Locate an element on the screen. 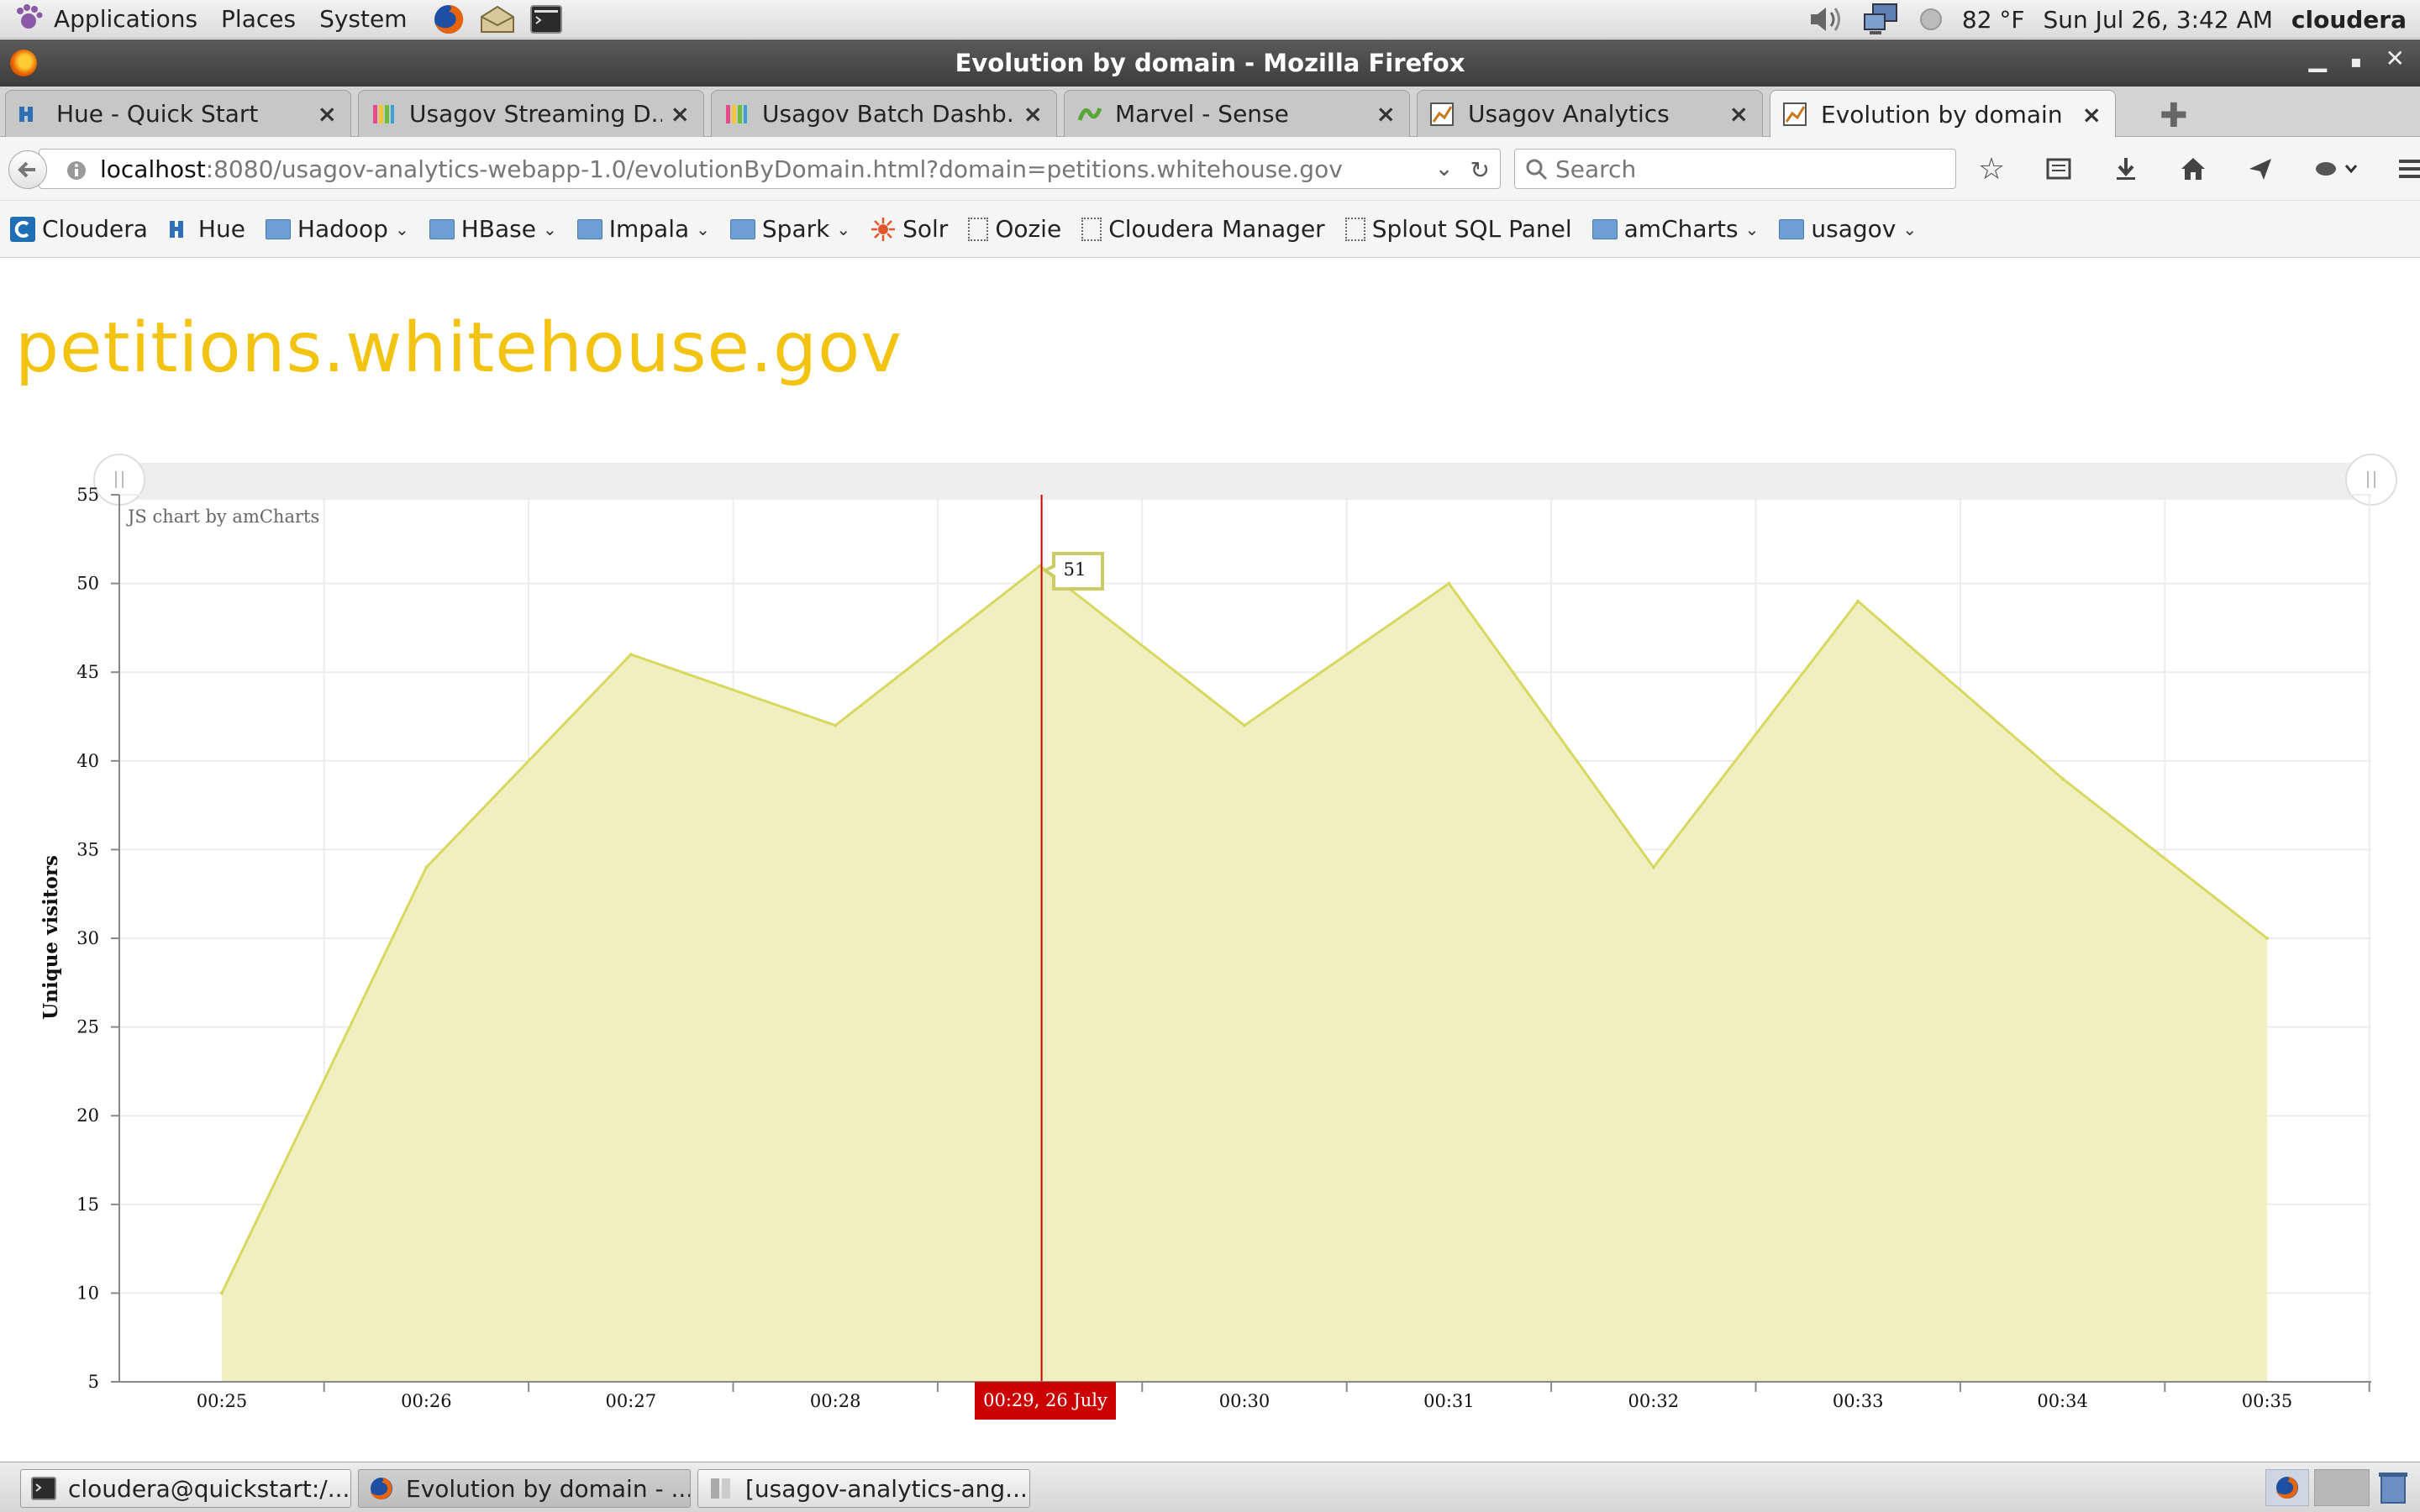  bookmark-star-icon: ☆ is located at coordinates (1991, 168).